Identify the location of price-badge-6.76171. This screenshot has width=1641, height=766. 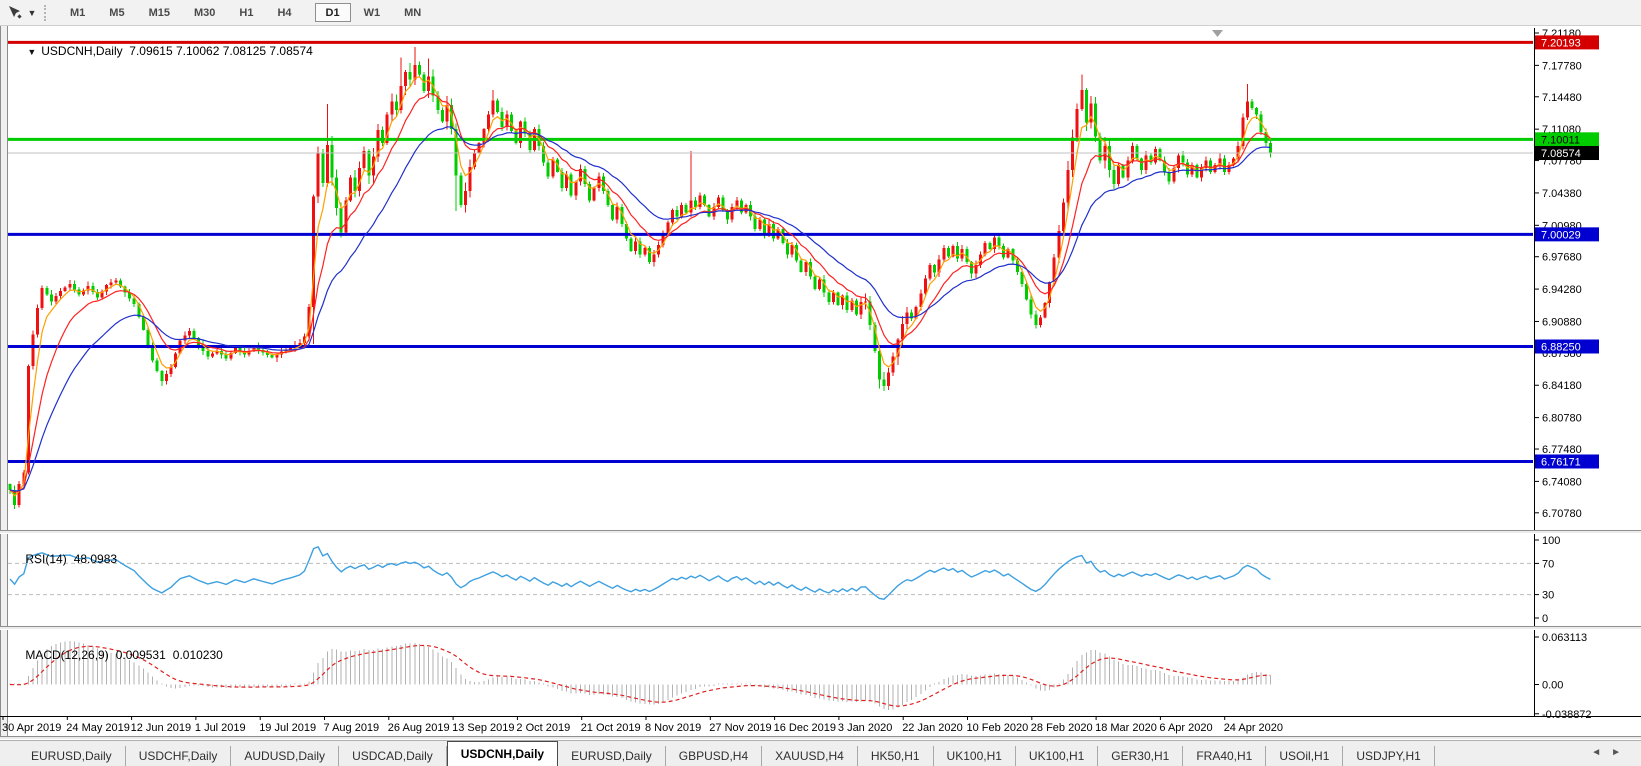
(1567, 461).